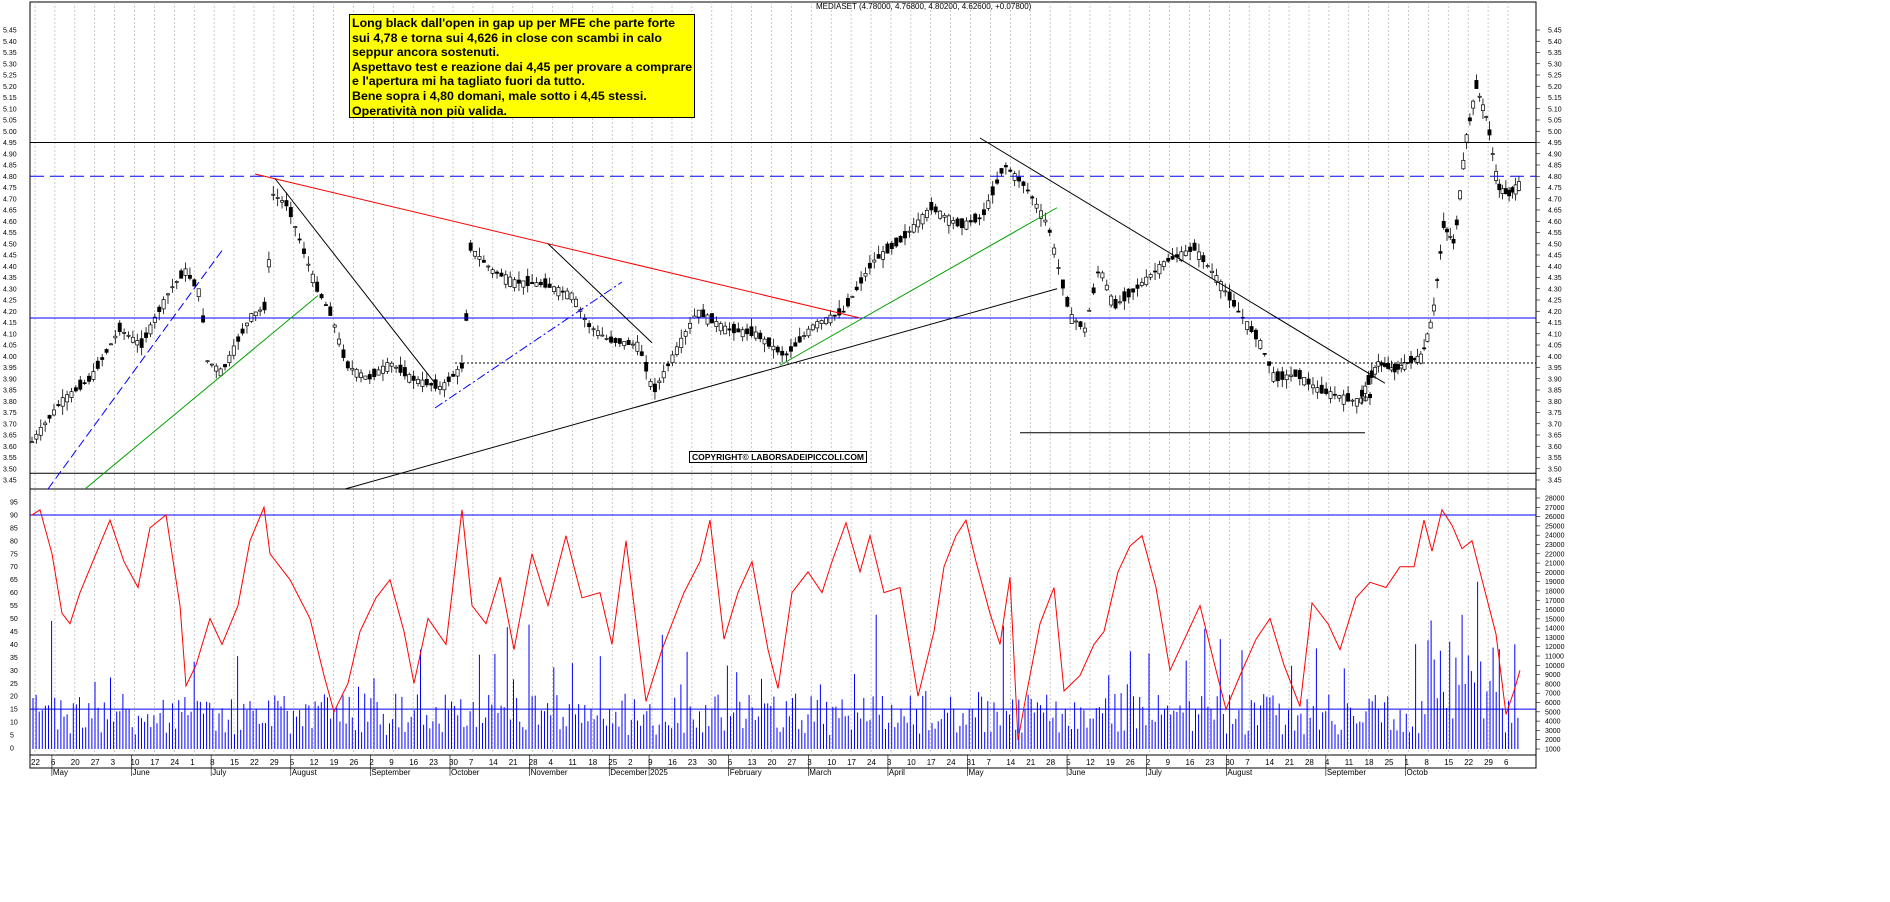 Image resolution: width=1890 pixels, height=902 pixels. I want to click on osc-tick-label: 25, so click(14, 684).